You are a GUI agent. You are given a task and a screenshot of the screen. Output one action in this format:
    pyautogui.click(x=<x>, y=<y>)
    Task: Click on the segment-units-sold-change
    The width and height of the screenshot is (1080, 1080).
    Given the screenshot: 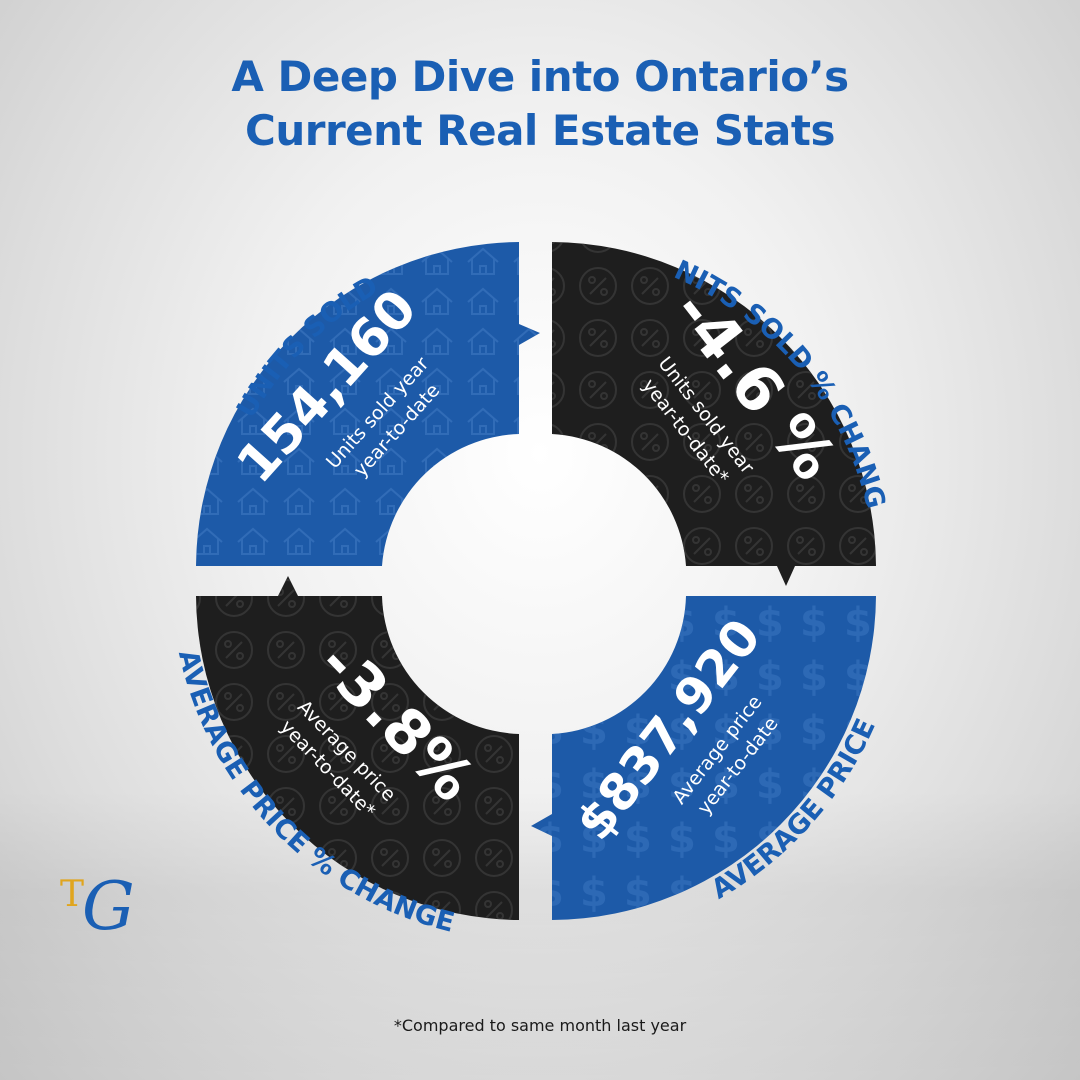 What is the action you would take?
    pyautogui.click(x=714, y=414)
    